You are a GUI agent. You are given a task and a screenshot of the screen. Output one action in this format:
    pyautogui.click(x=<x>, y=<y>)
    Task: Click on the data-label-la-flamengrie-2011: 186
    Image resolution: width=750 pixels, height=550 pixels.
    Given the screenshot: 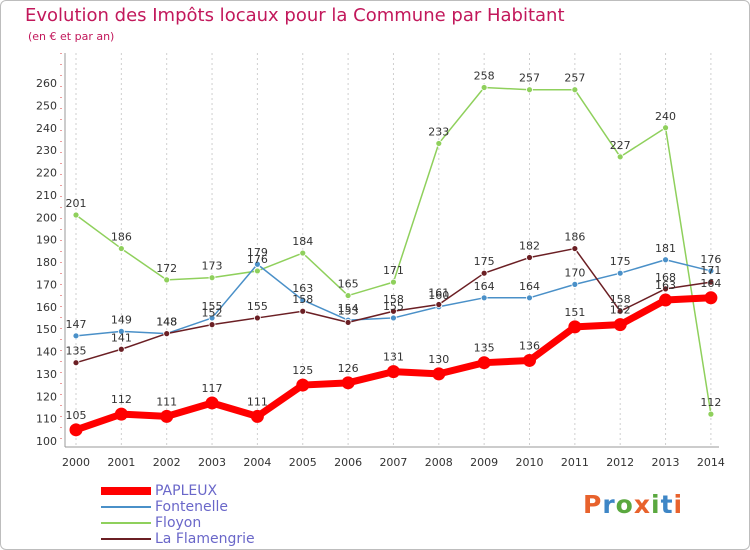 What is the action you would take?
    pyautogui.click(x=574, y=237)
    